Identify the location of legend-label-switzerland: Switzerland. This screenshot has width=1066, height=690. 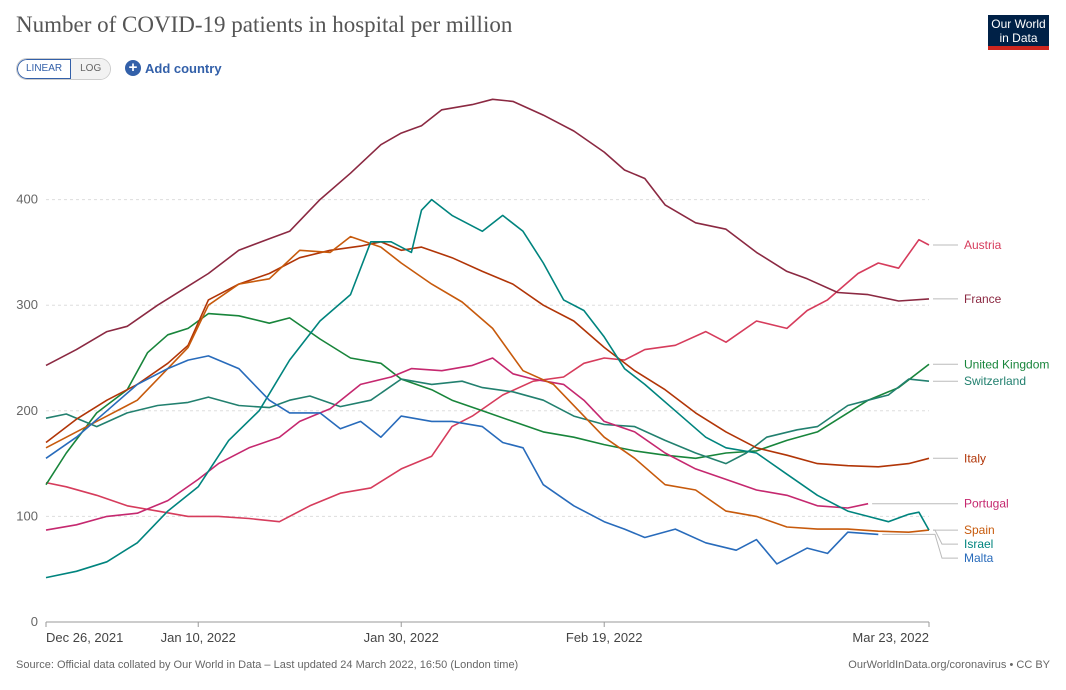
(995, 381).